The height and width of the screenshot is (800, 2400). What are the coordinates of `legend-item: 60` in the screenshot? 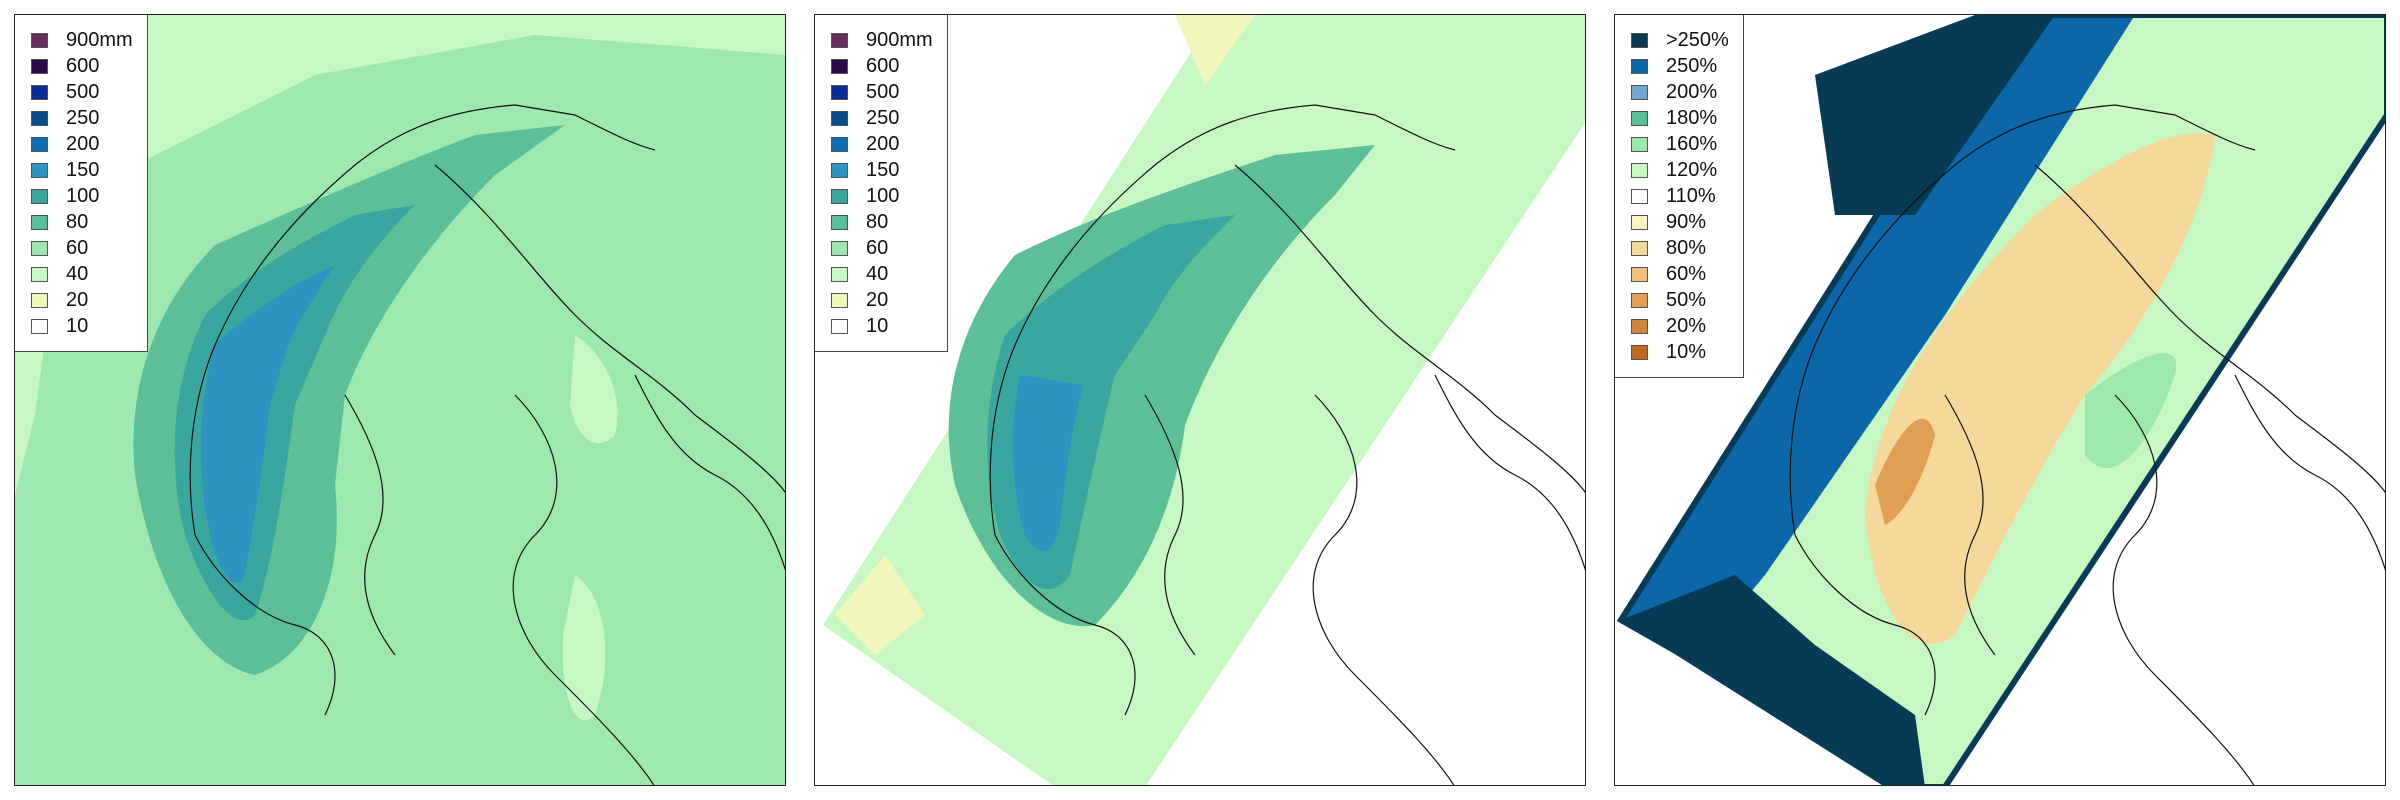 It's located at (882, 248).